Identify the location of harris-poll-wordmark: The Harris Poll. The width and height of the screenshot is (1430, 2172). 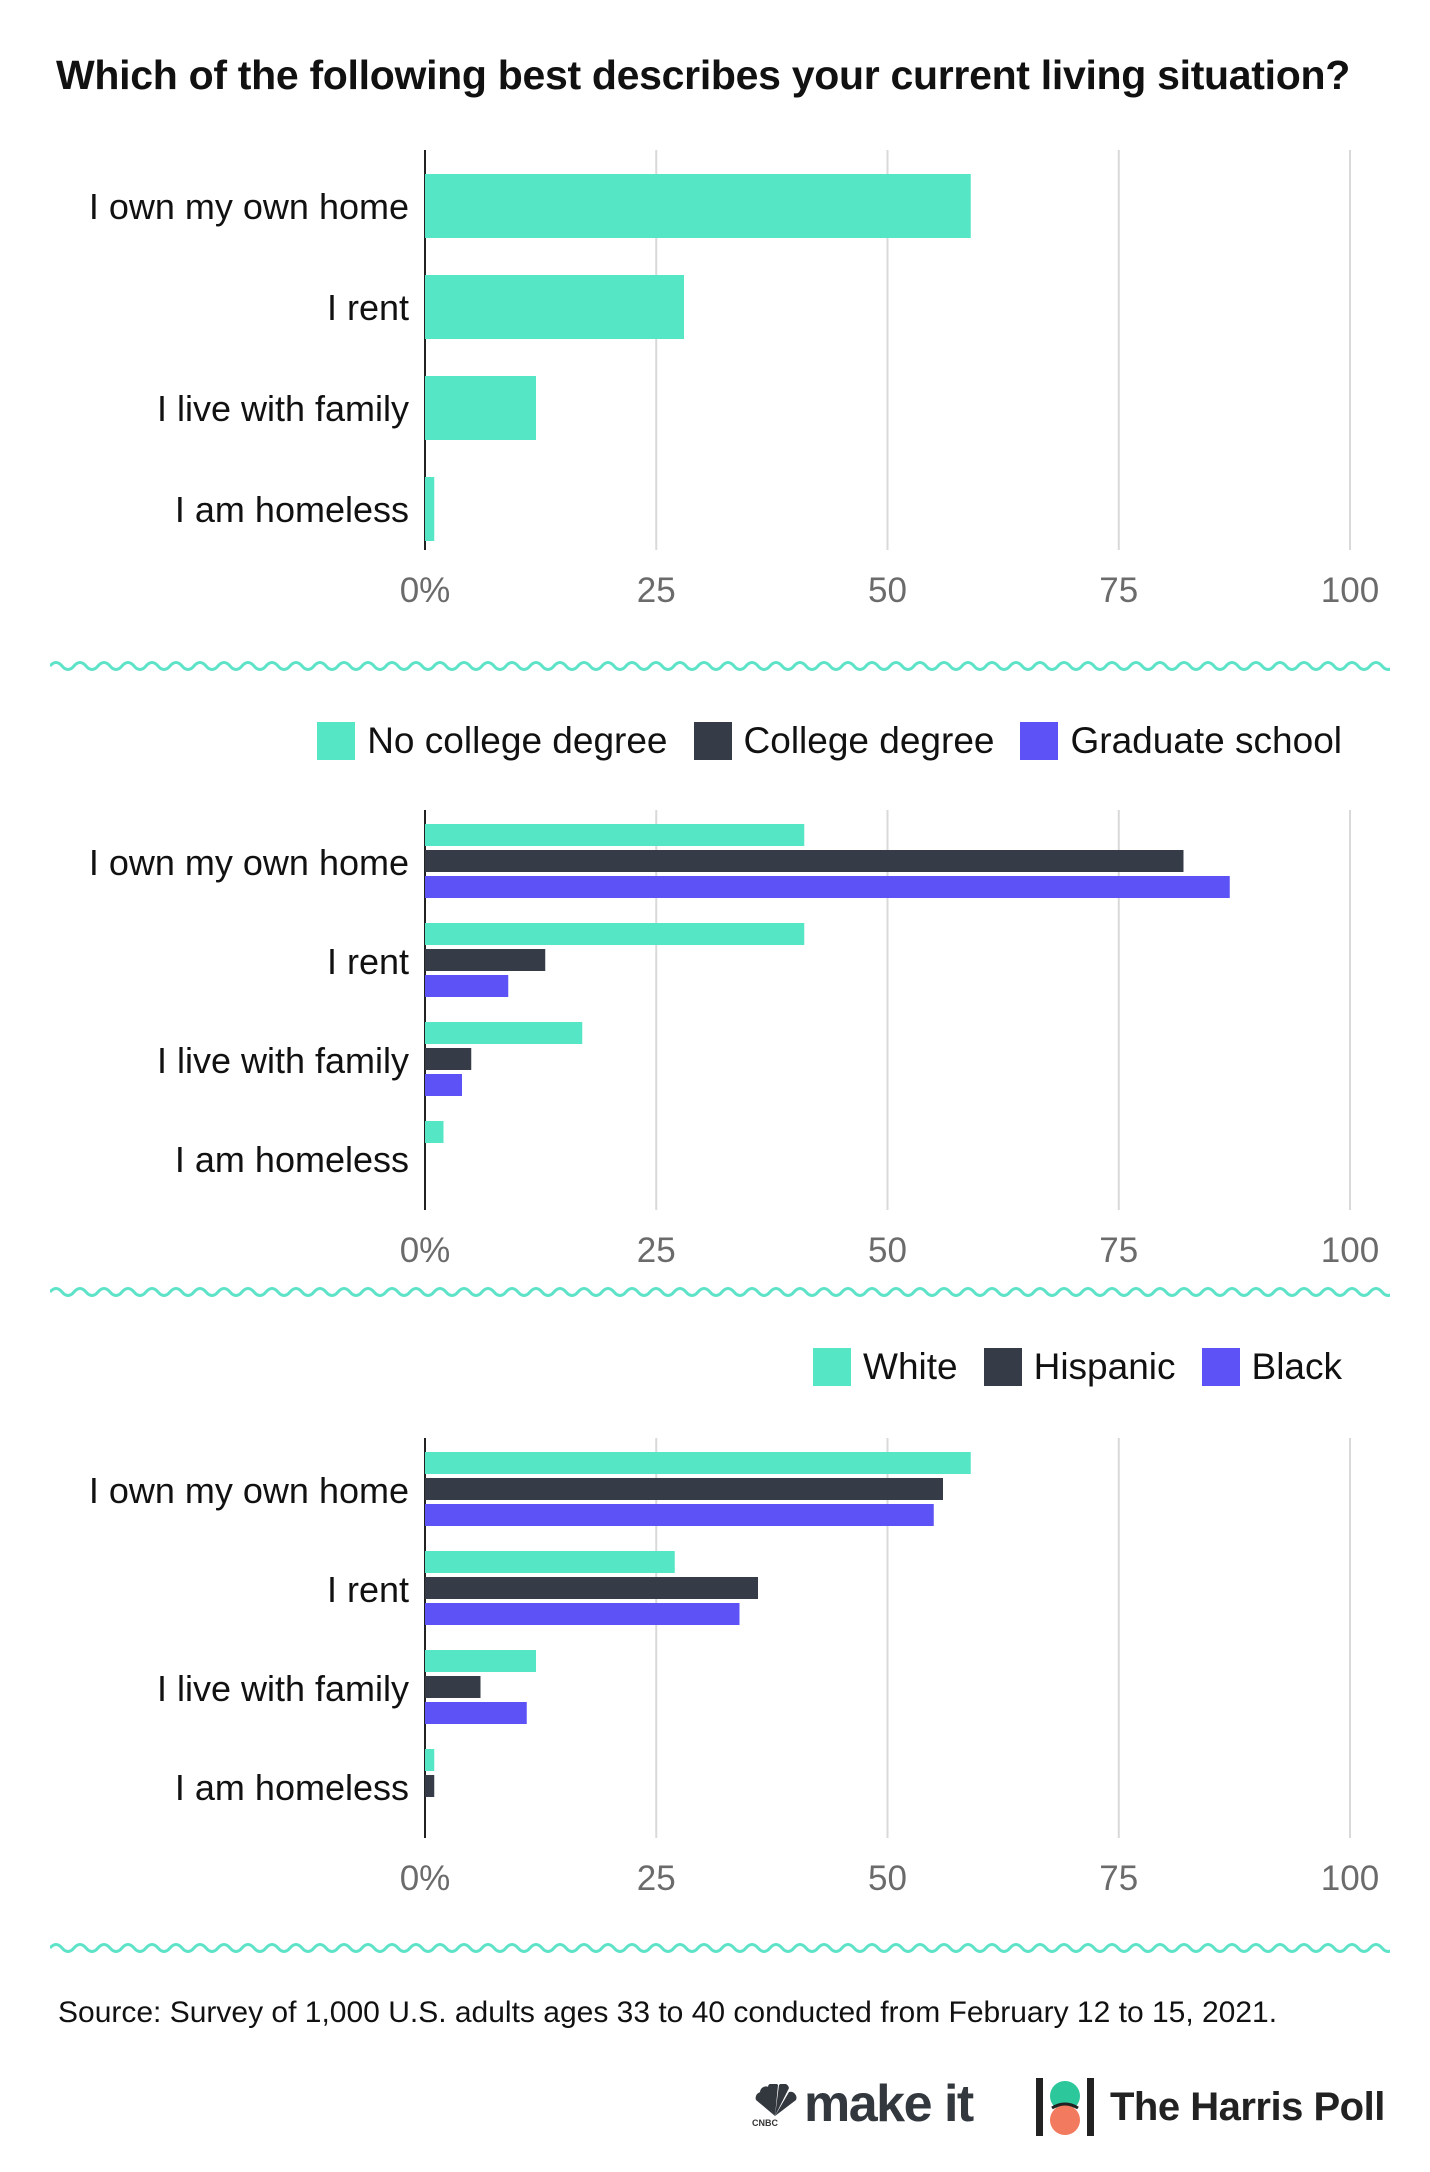
(1247, 2106).